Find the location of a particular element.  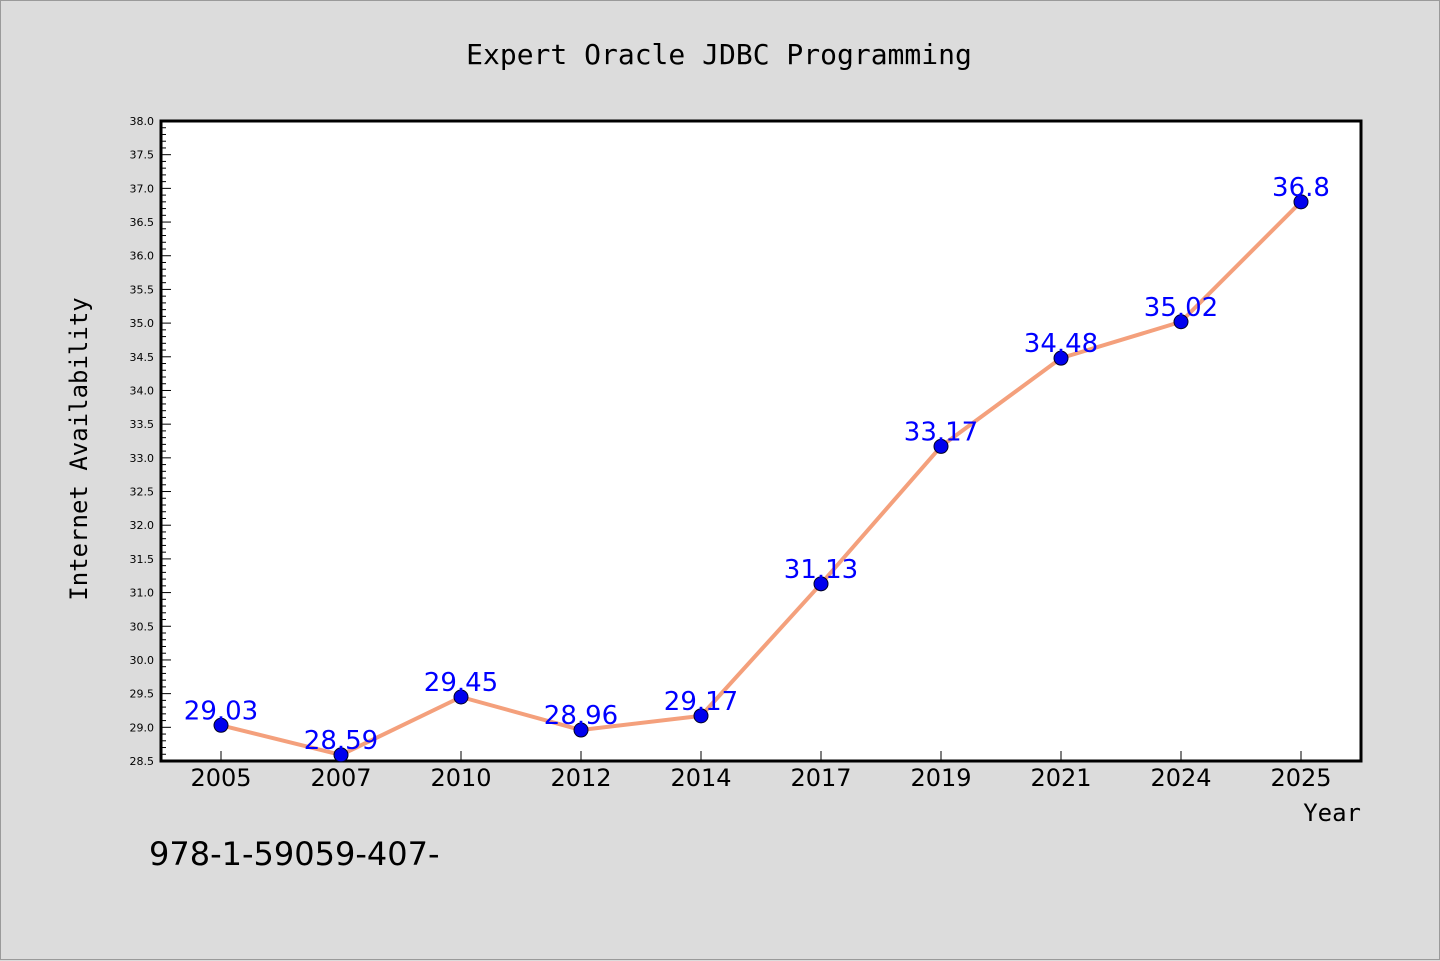

x-tick-label: 2010 is located at coordinates (460, 778).